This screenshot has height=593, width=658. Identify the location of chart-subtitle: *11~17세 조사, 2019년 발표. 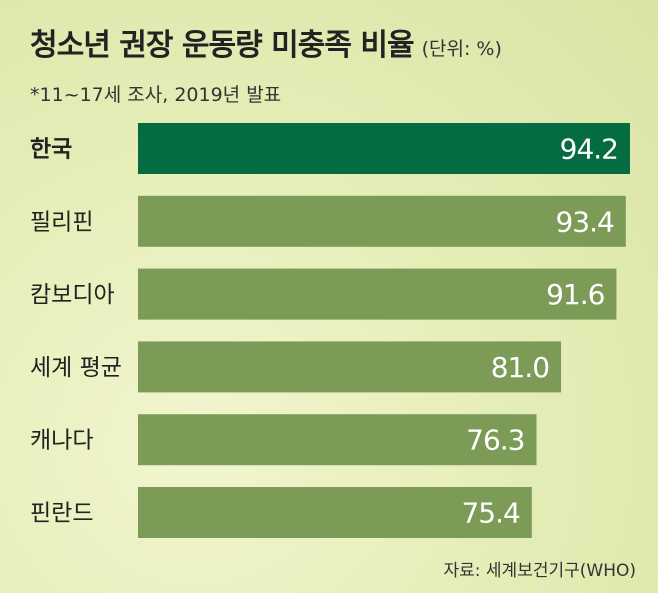
(156, 95).